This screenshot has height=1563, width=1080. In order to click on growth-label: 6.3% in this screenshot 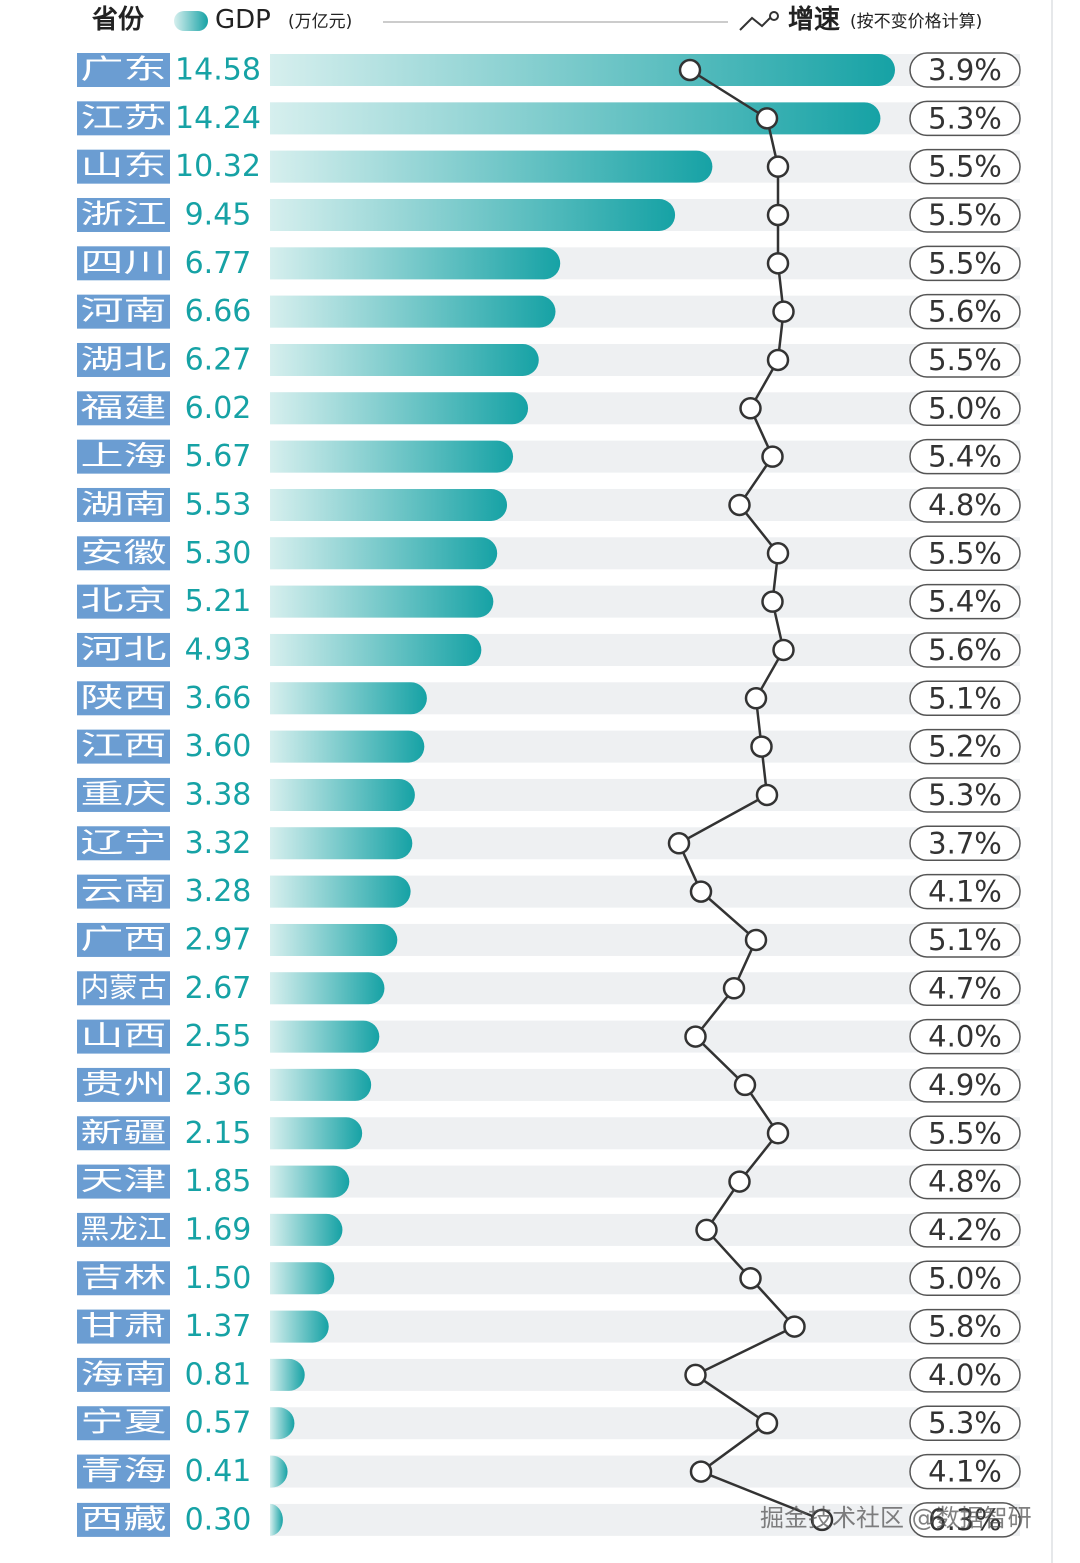, I will do `click(965, 1520)`.